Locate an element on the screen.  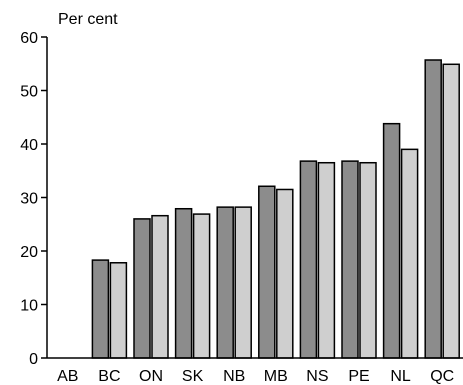
y-tick-label: 60 is located at coordinates (29, 38).